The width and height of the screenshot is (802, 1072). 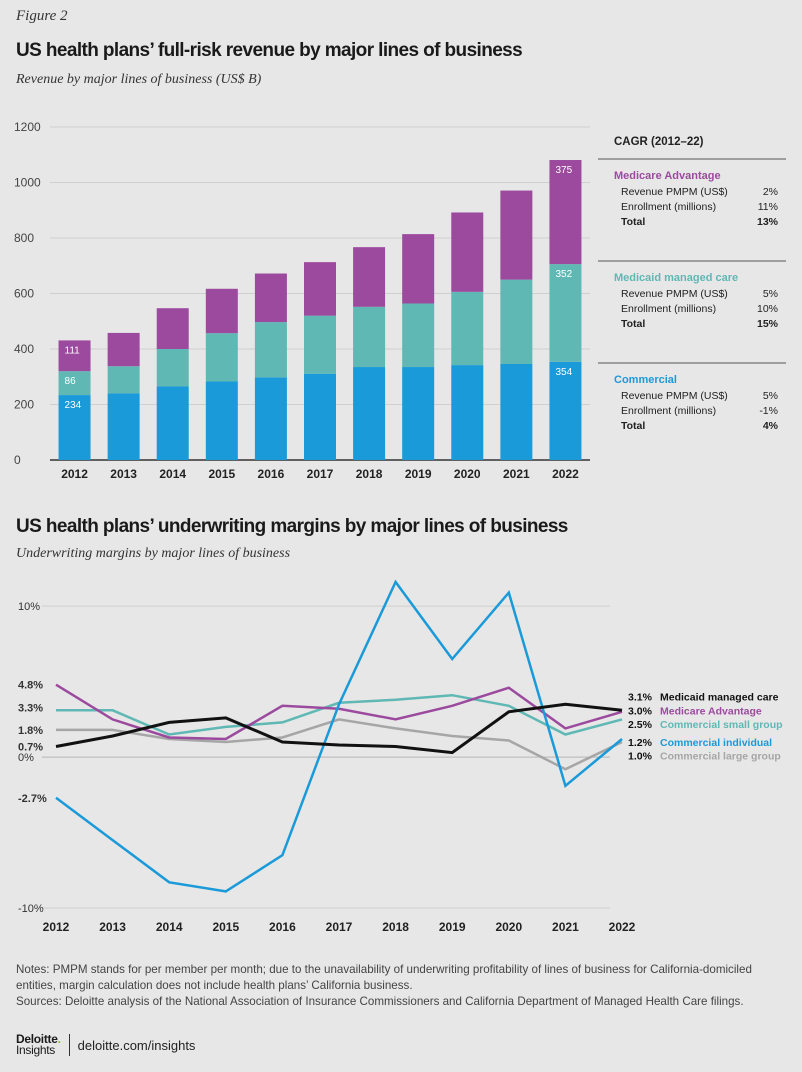 What do you see at coordinates (30, 748) in the screenshot?
I see `y-tick-label: 0.7%` at bounding box center [30, 748].